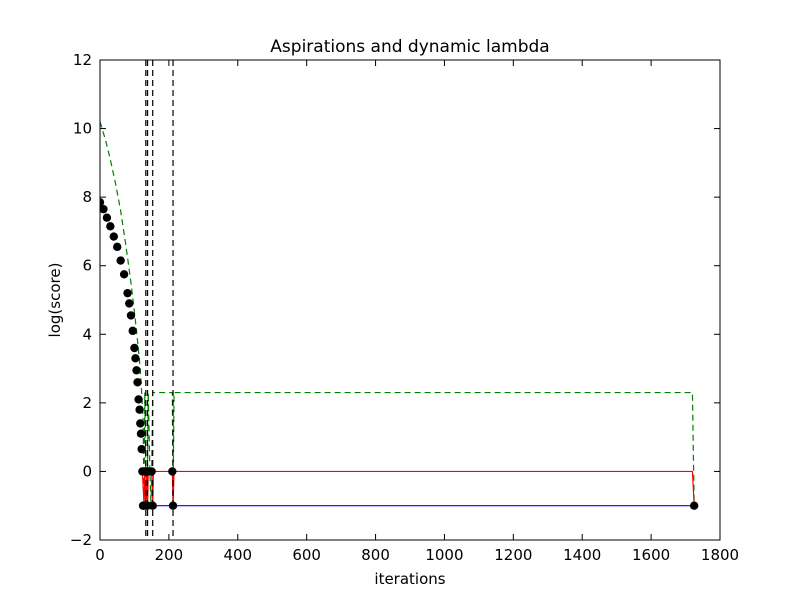 This screenshot has width=800, height=600. What do you see at coordinates (306, 555) in the screenshot?
I see `x-tick-label: 600` at bounding box center [306, 555].